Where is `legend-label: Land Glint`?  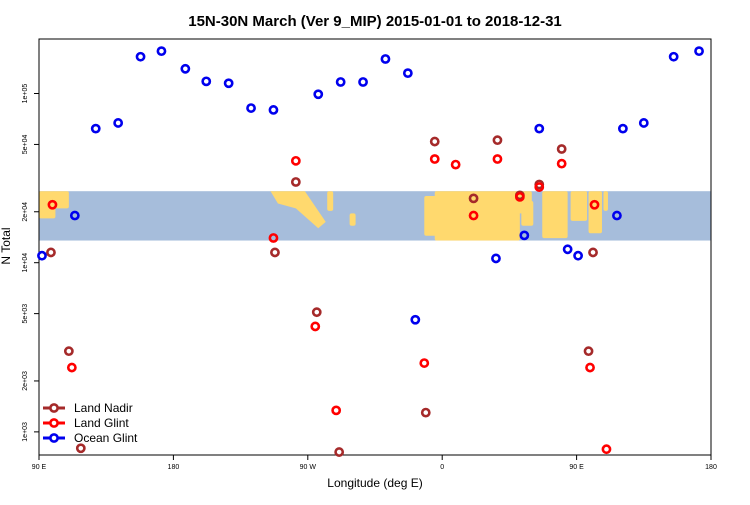
legend-label: Land Glint is located at coordinates (101, 423).